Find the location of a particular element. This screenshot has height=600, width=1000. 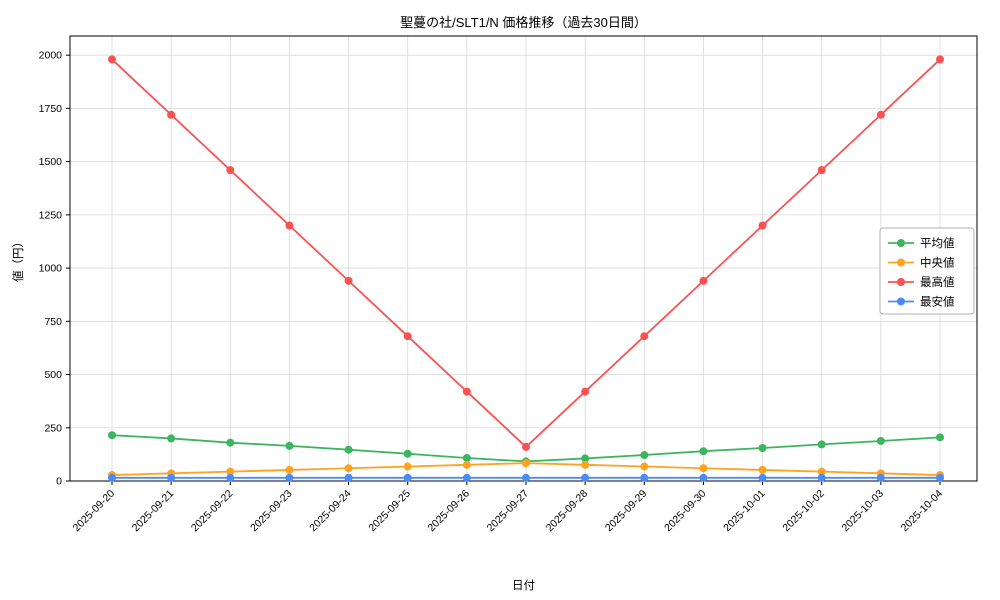

series-min is located at coordinates (526, 477).